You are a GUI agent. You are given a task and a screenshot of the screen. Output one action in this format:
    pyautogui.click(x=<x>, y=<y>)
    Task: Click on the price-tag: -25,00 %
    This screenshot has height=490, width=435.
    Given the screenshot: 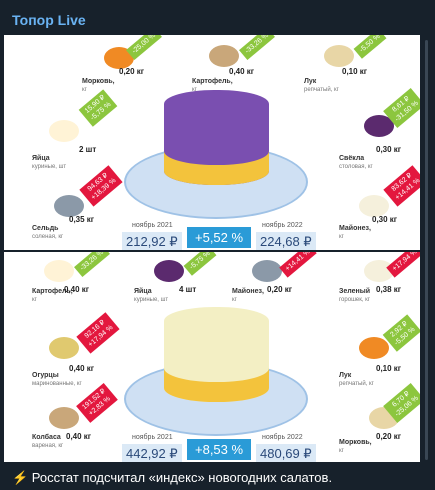 What is the action you would take?
    pyautogui.click(x=144, y=48)
    